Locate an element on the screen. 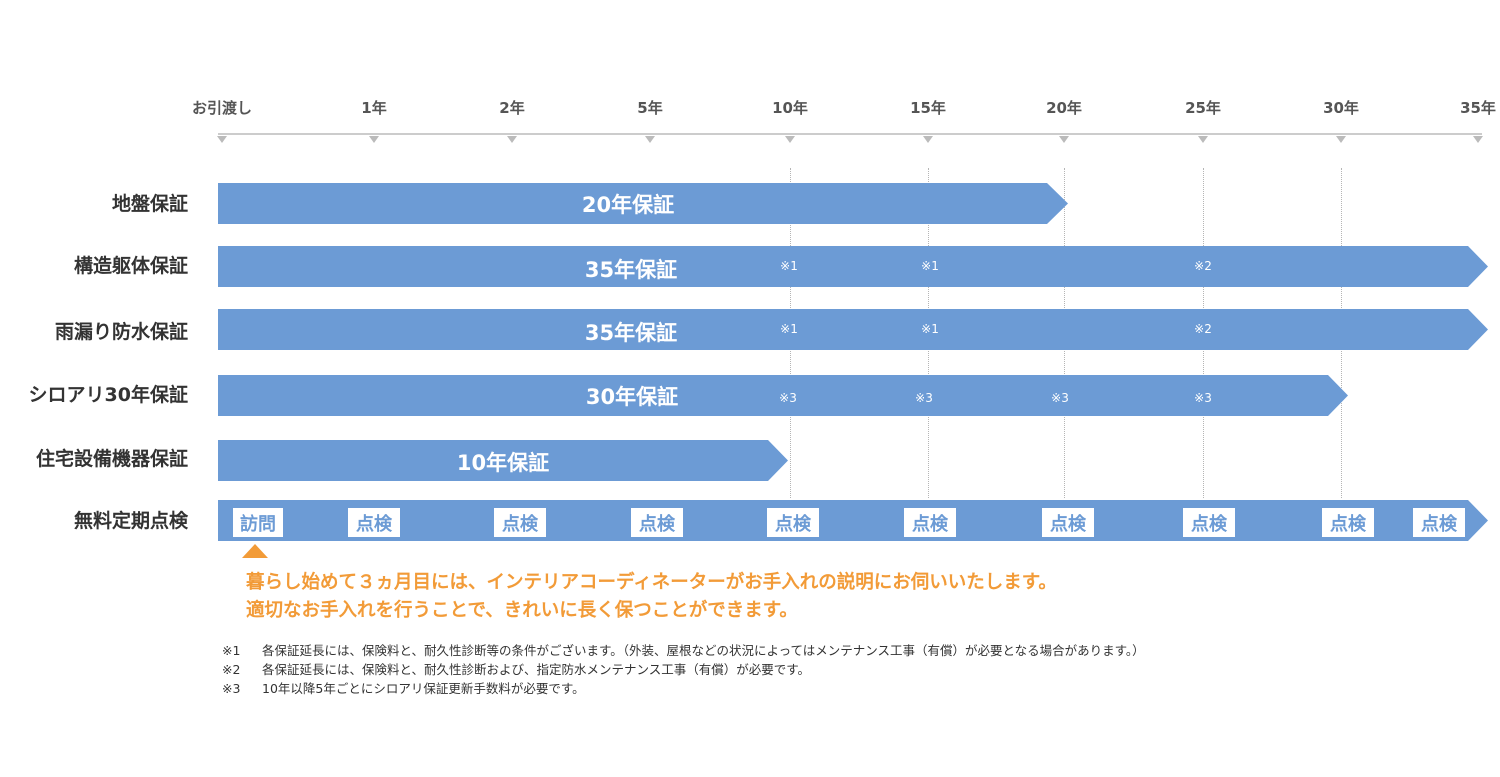  visit-box: 訪問 is located at coordinates (258, 522).